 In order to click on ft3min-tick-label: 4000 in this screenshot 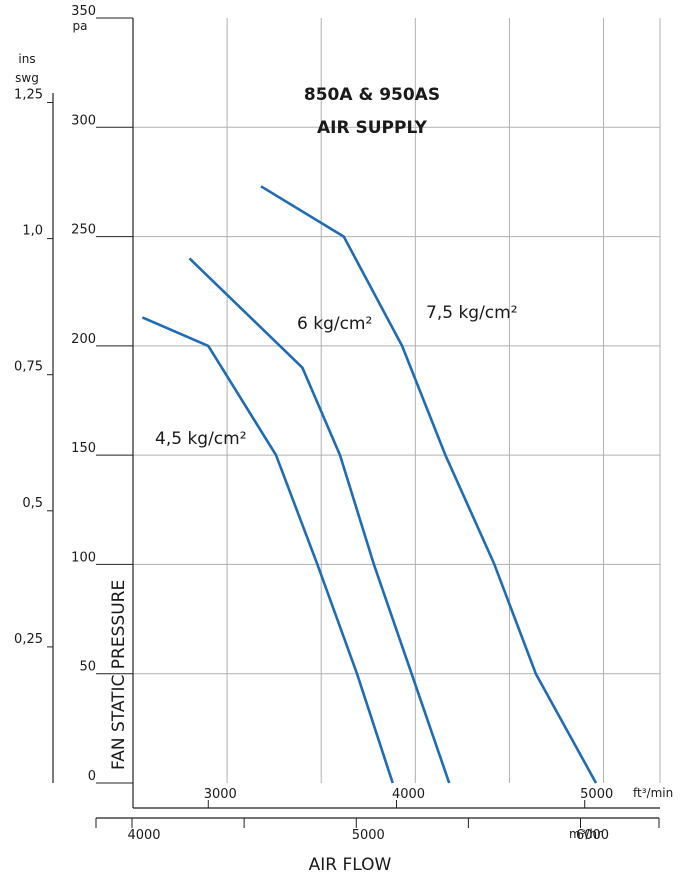, I will do `click(408, 794)`.